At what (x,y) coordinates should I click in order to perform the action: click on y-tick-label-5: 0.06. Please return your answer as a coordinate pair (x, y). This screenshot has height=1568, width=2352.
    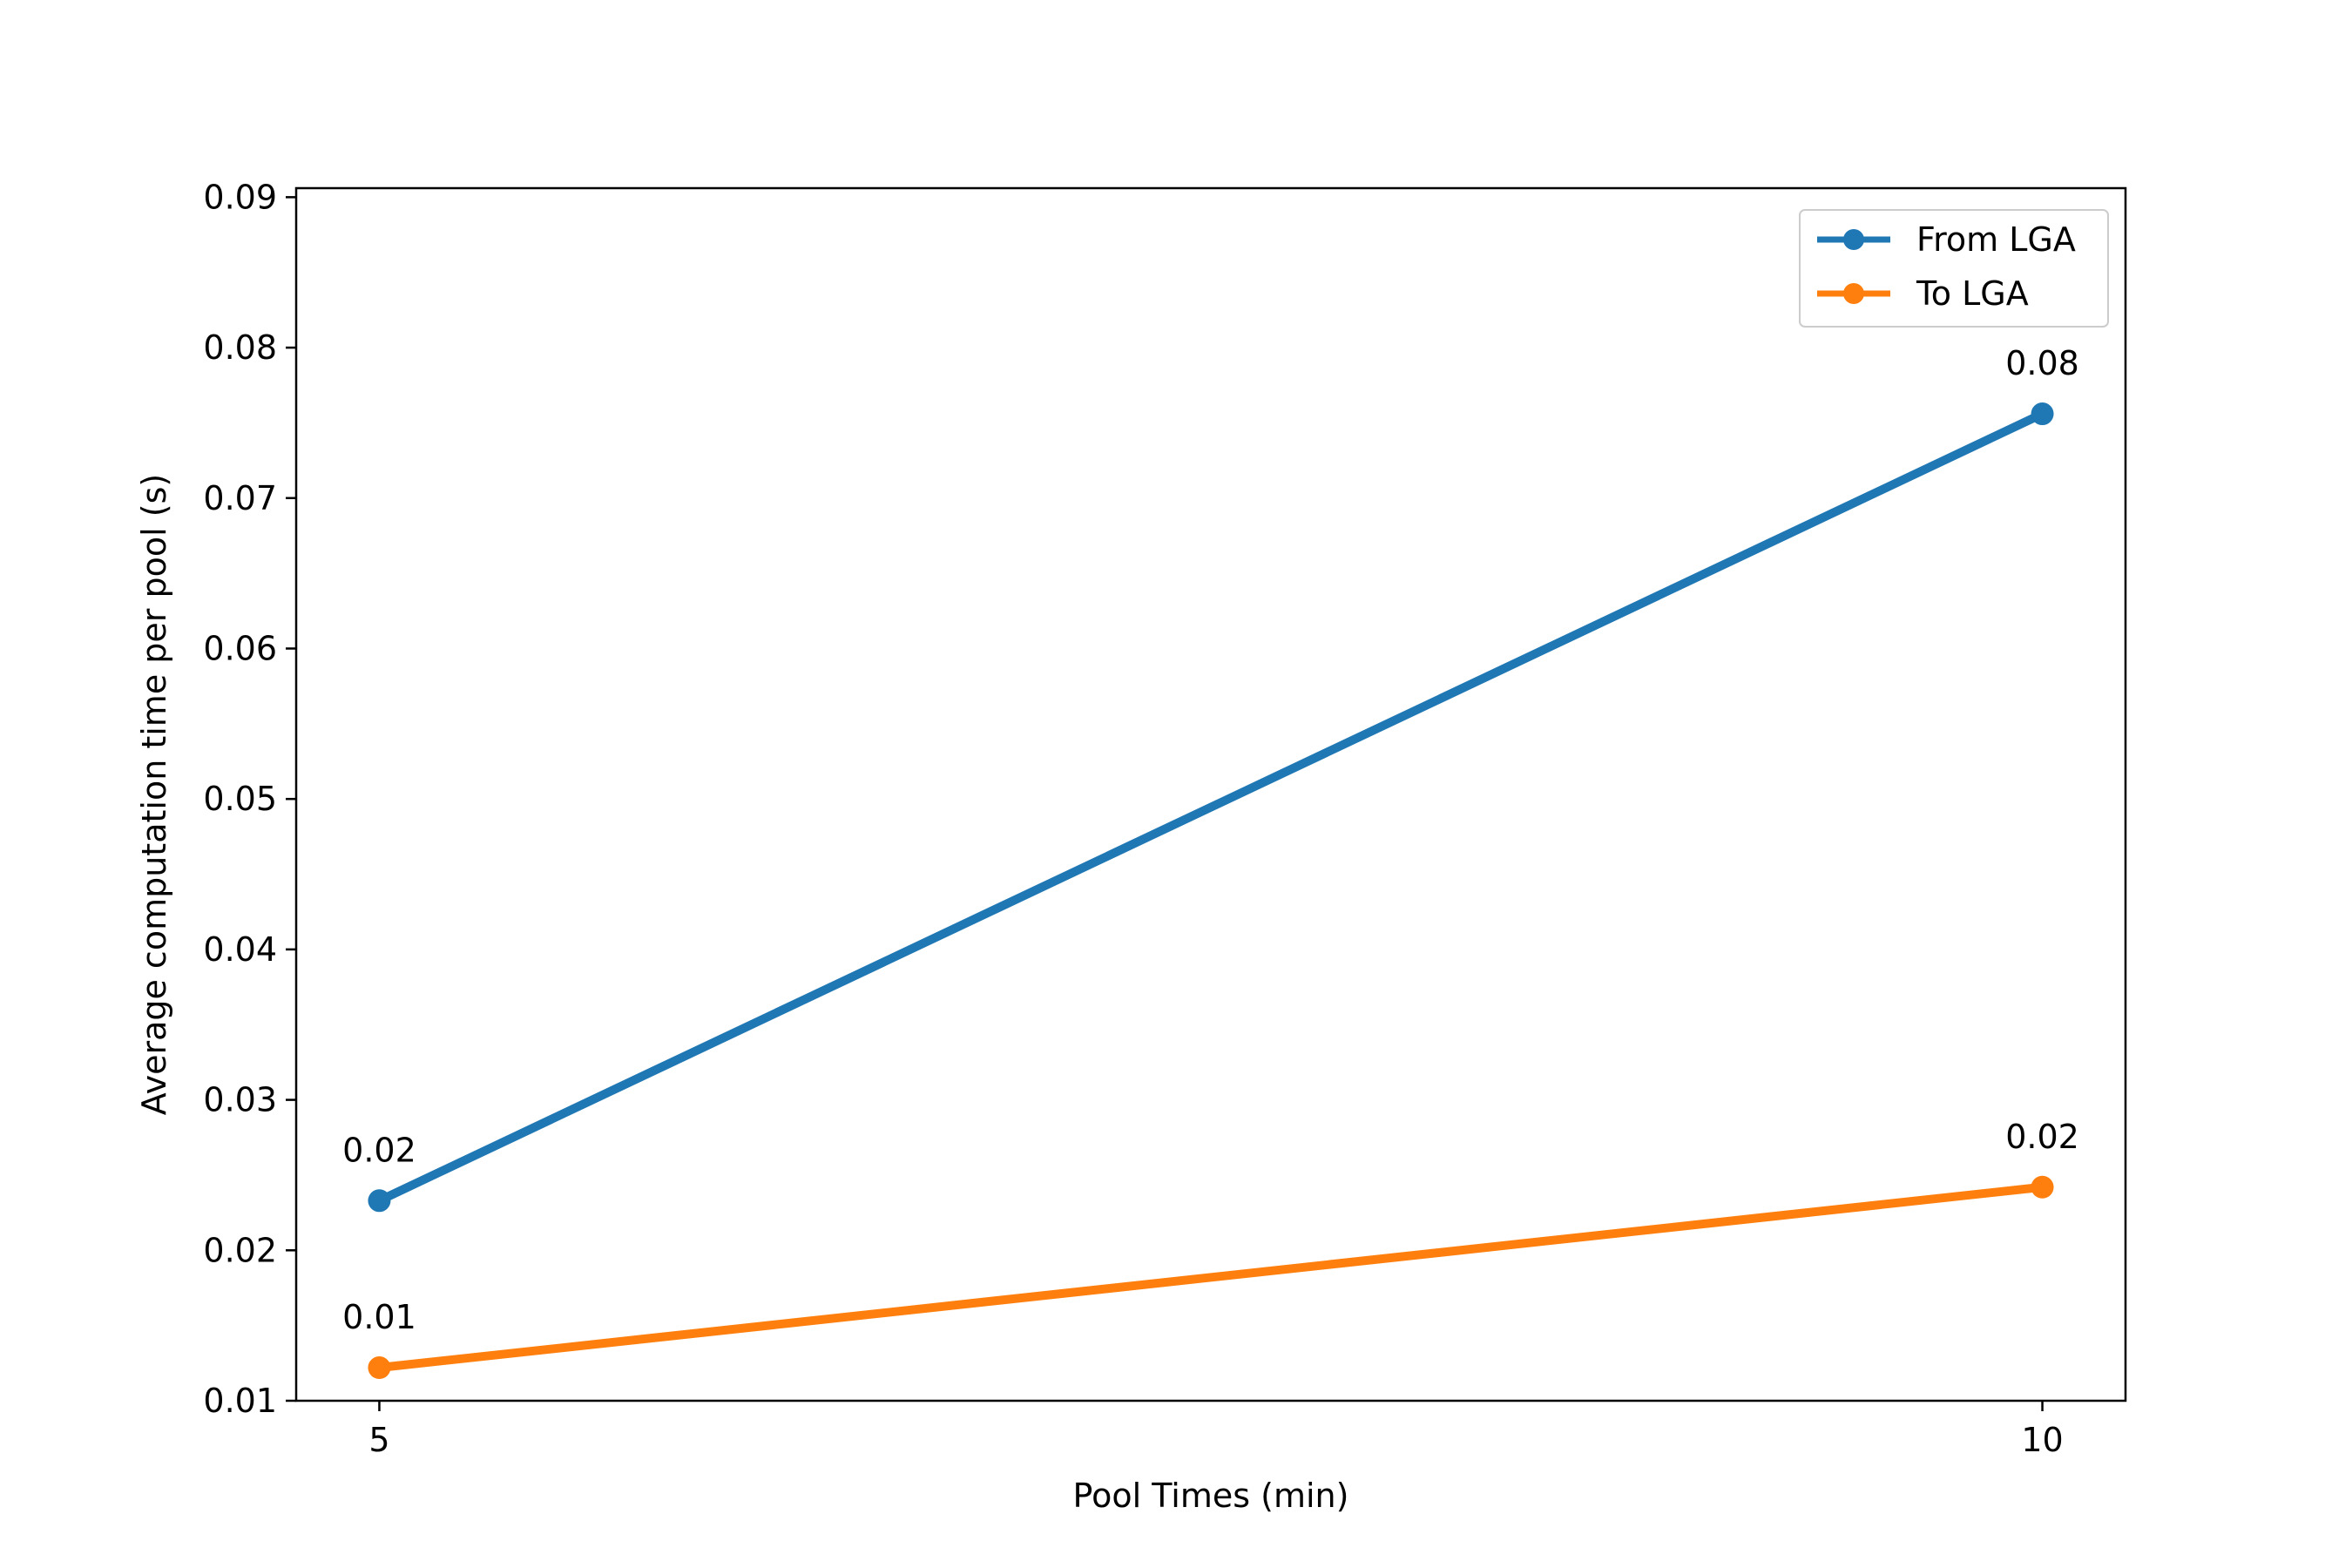
    Looking at the image, I should click on (240, 648).